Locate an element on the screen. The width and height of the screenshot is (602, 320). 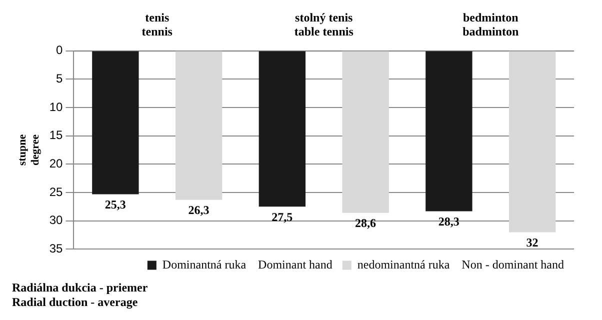
y-tick-label: 10 is located at coordinates (56, 107).